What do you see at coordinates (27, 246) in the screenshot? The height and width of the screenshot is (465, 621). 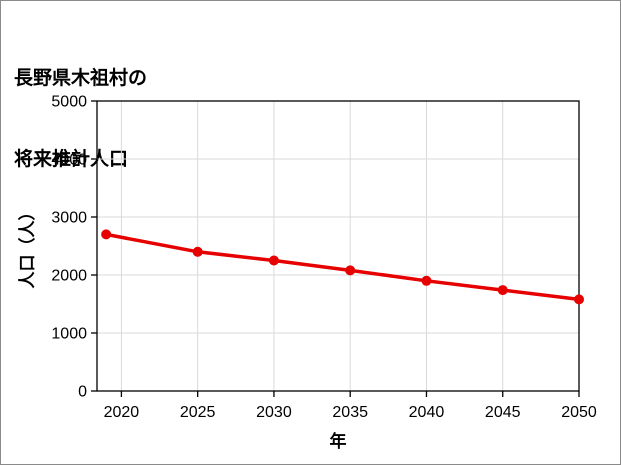 I see `y-axis-label: 人口（人）` at bounding box center [27, 246].